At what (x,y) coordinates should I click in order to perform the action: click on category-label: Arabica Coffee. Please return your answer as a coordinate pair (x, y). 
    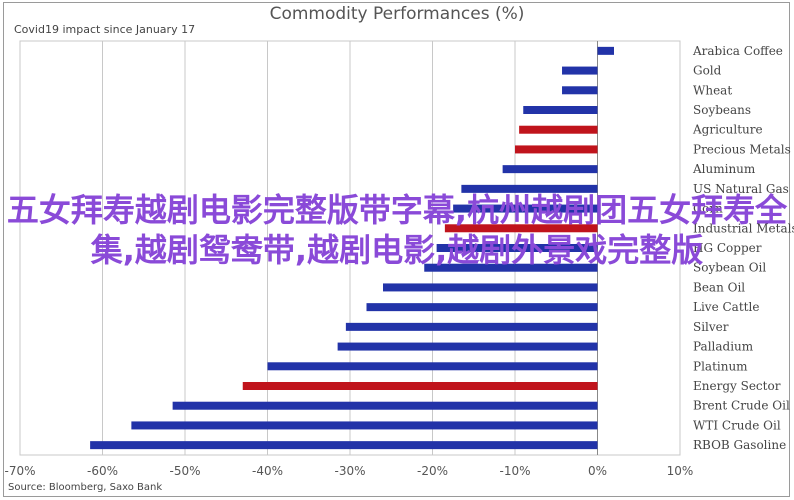
    Looking at the image, I should click on (737, 51).